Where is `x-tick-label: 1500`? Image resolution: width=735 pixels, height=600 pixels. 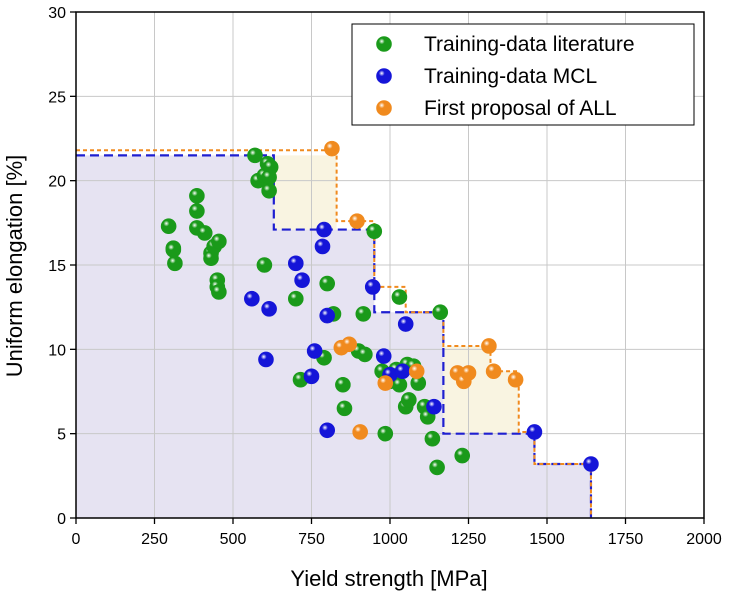
x-tick-label: 1500 is located at coordinates (547, 539).